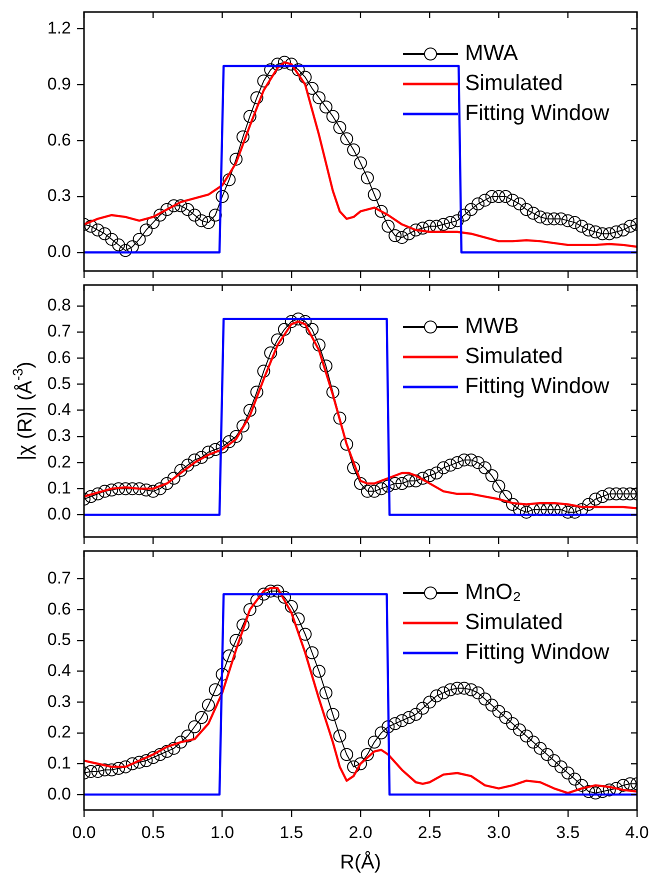 The width and height of the screenshot is (652, 879). Describe the element at coordinates (493, 591) in the screenshot. I see `legend-label: MnO₂` at that location.